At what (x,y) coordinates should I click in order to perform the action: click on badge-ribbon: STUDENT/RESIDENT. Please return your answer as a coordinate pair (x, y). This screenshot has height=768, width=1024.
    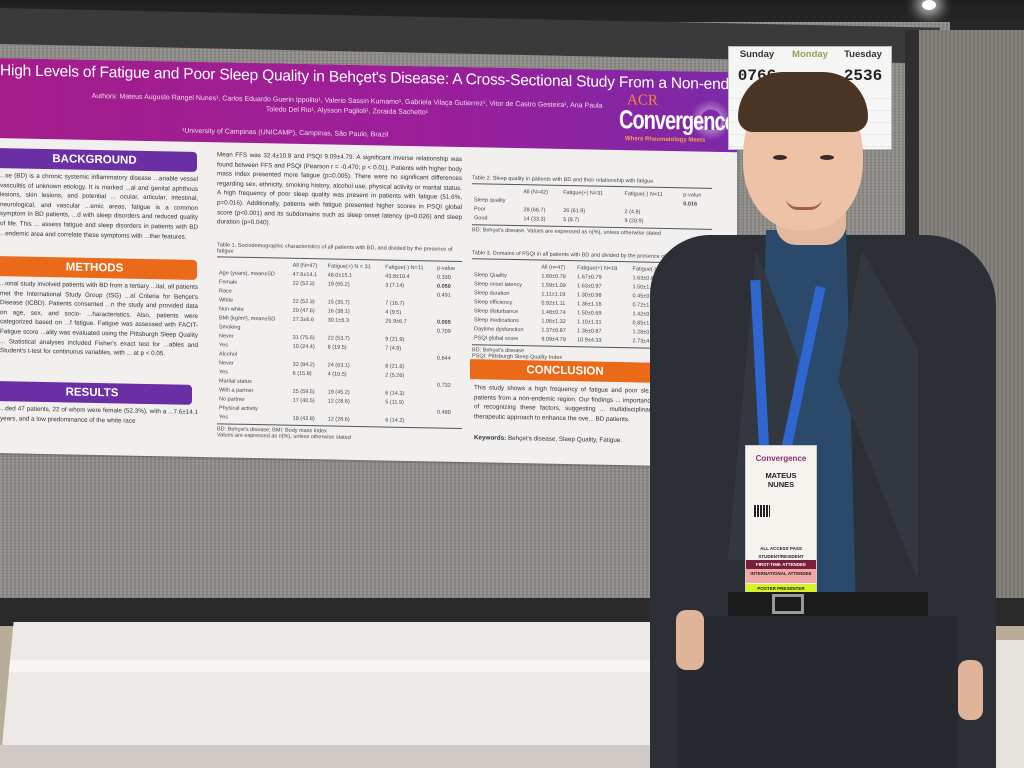
    Looking at the image, I should click on (781, 556).